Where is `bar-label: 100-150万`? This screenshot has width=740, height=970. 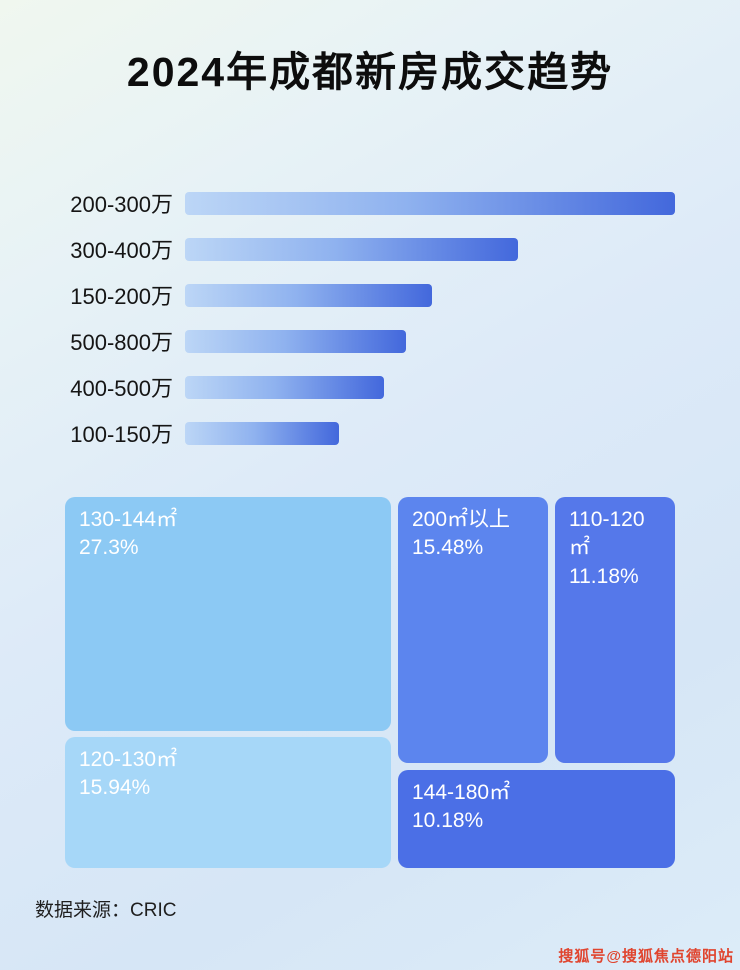
bar-label: 100-150万 is located at coordinates (121, 434).